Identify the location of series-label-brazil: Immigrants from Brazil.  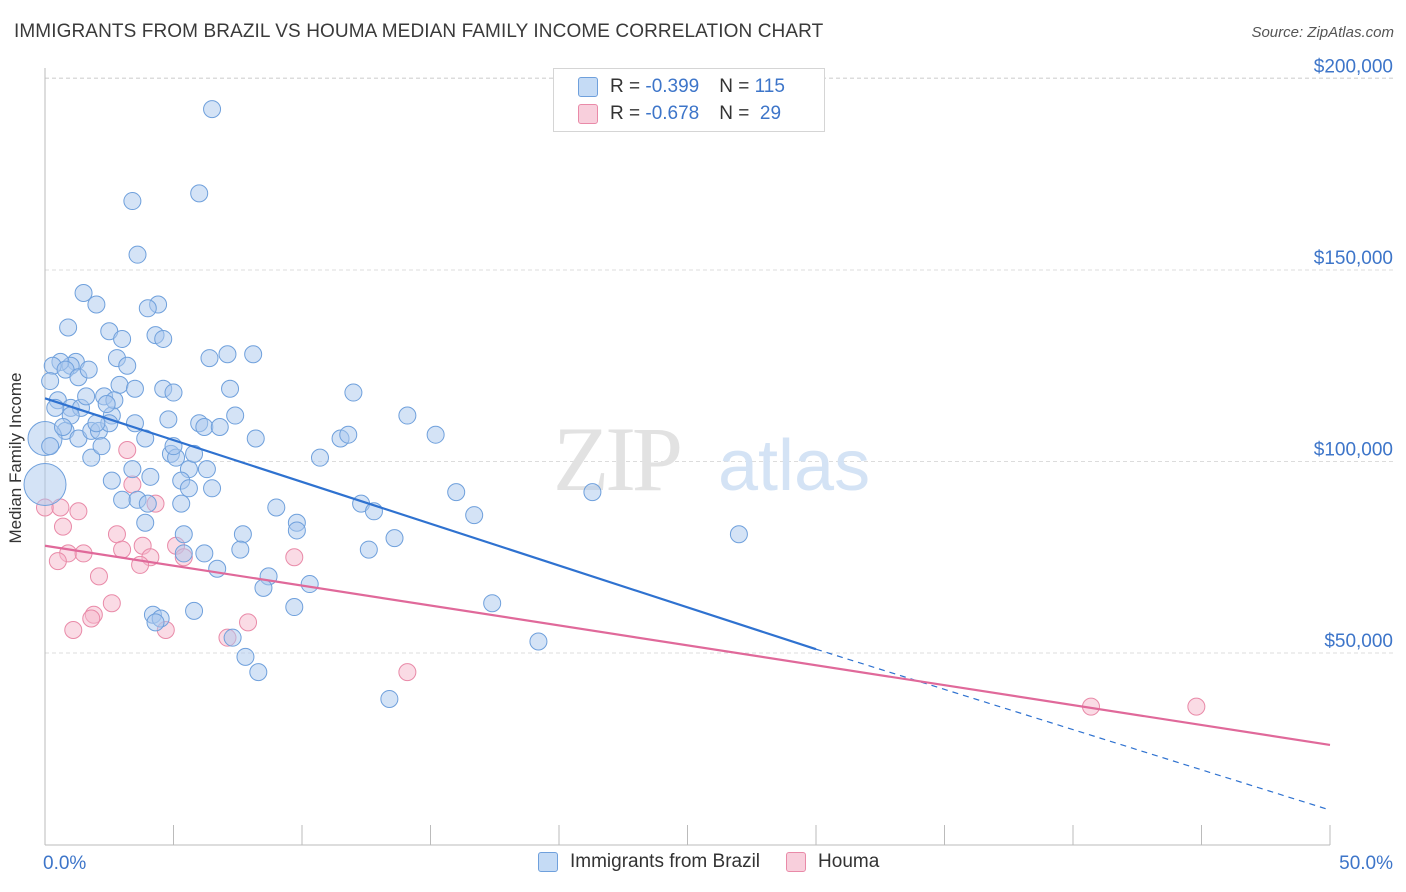
(665, 861).